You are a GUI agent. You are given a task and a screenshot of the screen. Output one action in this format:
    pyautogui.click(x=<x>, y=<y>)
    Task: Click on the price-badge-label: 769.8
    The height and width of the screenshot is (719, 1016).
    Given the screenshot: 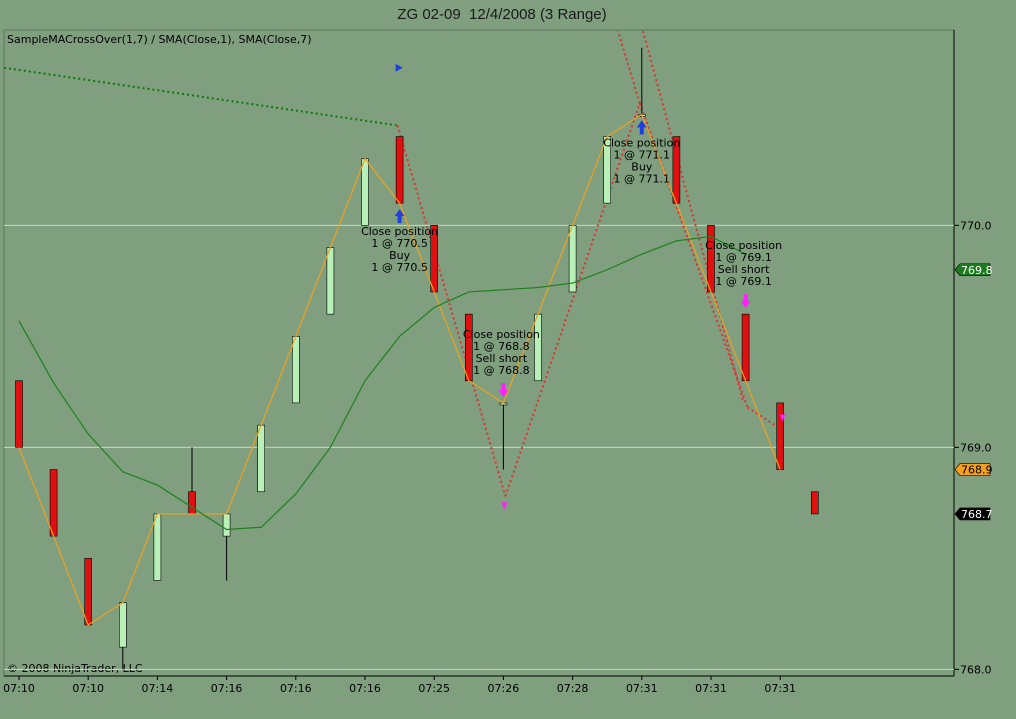 What is the action you would take?
    pyautogui.click(x=977, y=270)
    